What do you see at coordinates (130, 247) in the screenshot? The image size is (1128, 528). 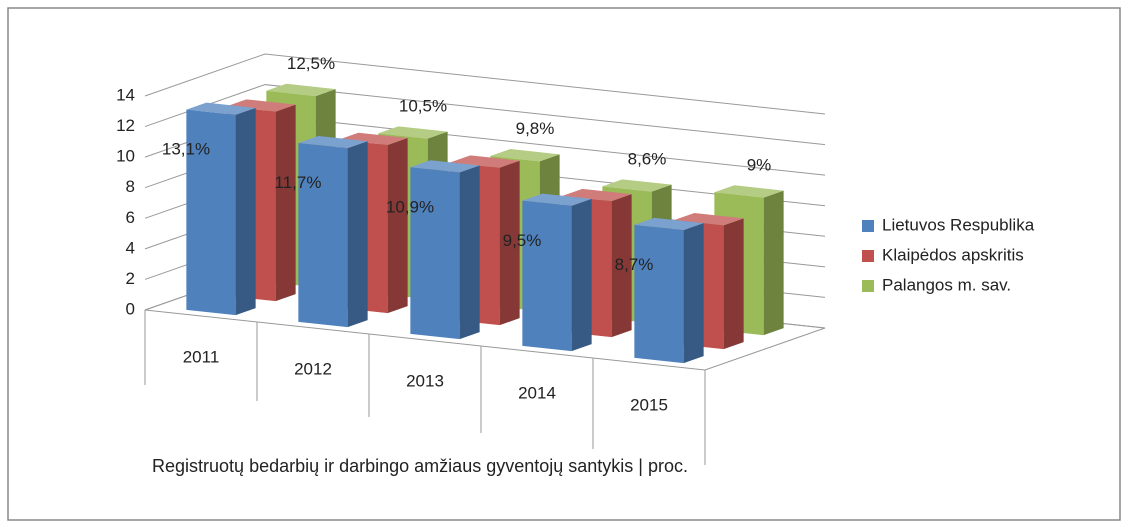 I see `y-tick-label: 4` at bounding box center [130, 247].